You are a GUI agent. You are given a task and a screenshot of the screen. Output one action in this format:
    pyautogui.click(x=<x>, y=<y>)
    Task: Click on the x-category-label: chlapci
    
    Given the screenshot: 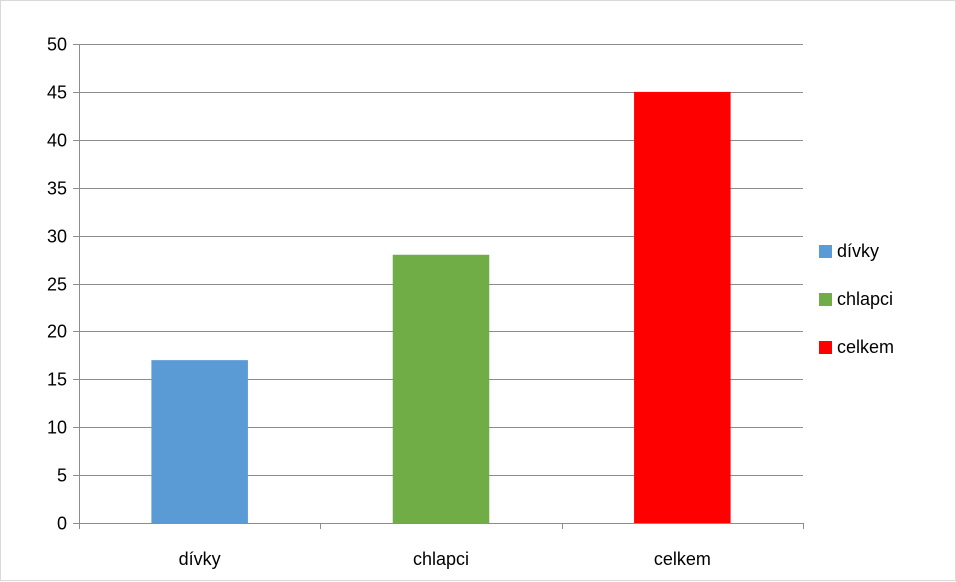 What is the action you would take?
    pyautogui.click(x=441, y=559)
    